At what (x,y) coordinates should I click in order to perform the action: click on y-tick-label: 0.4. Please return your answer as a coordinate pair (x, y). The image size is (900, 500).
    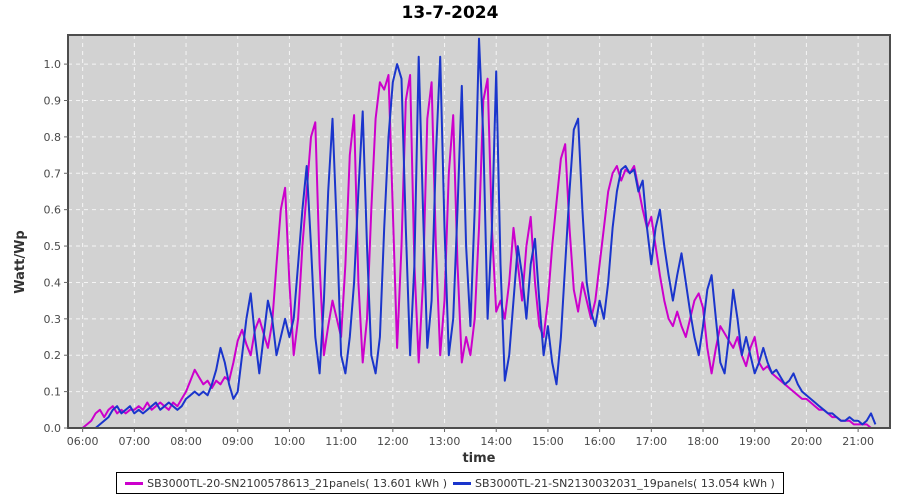
    Looking at the image, I should click on (53, 282).